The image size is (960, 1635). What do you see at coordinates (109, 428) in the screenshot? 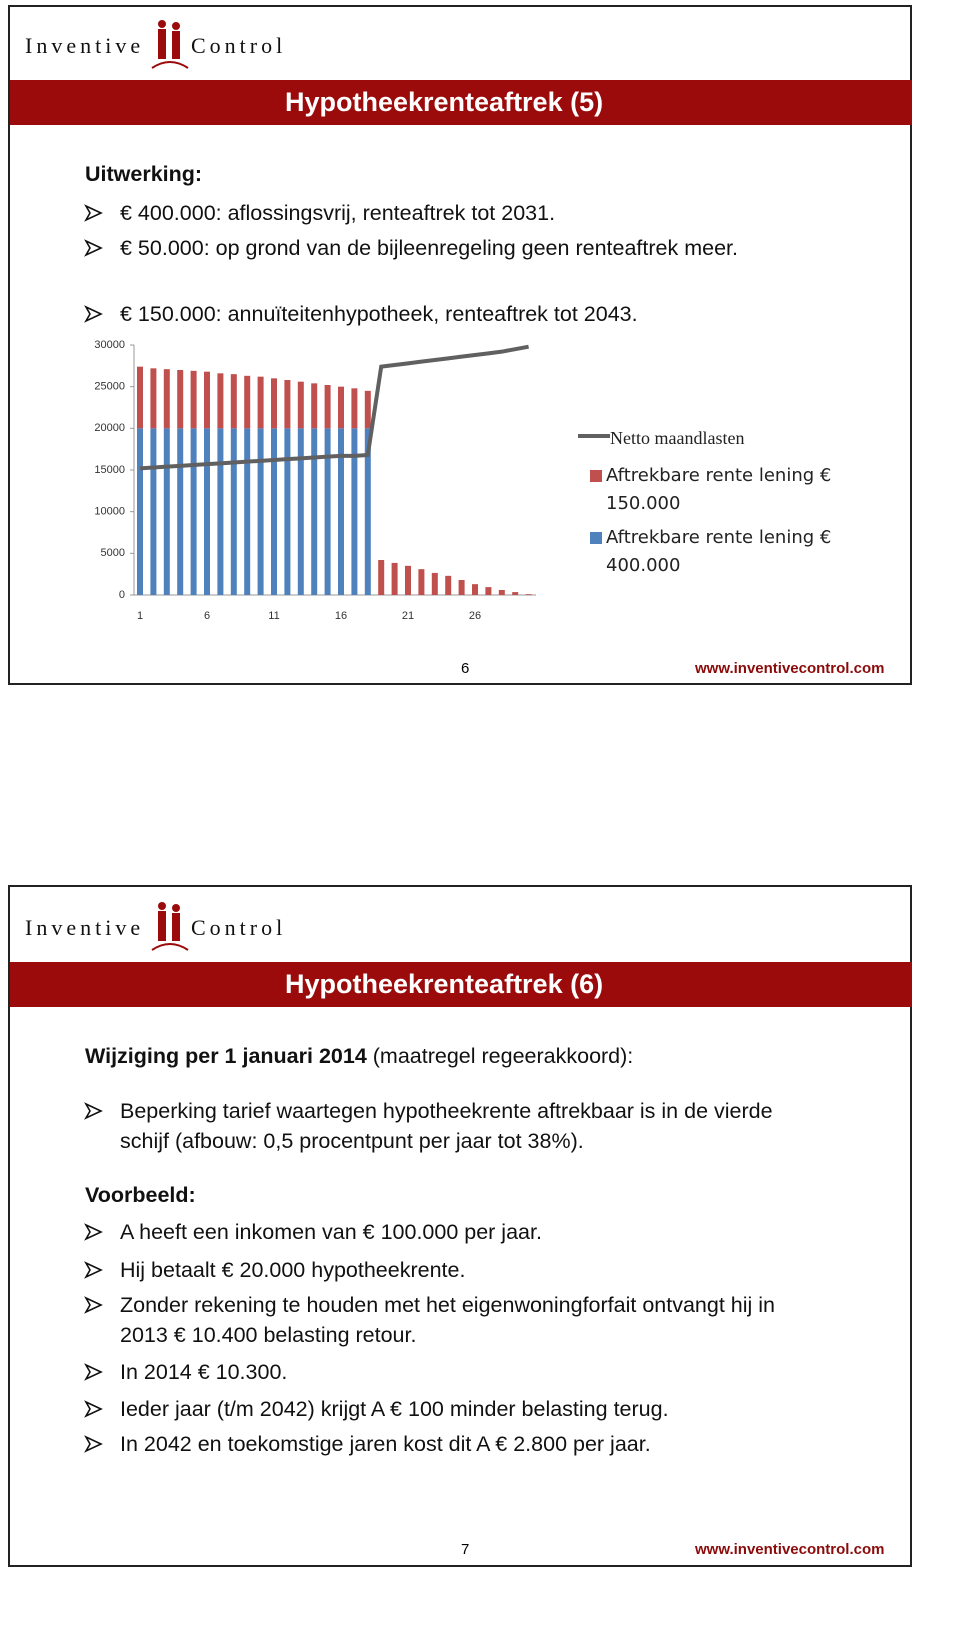
I see `y-tick-label: 20000` at bounding box center [109, 428].